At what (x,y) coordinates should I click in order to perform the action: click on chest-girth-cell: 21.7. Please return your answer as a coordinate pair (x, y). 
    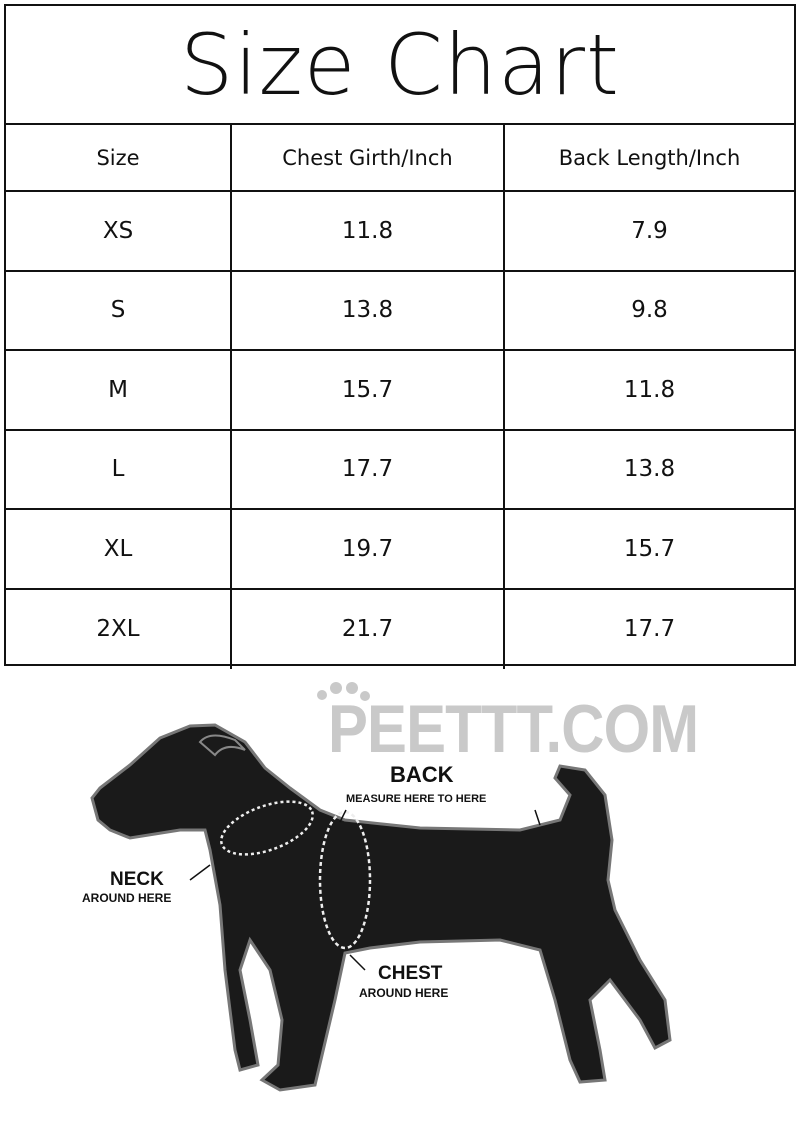
    Looking at the image, I should click on (368, 629).